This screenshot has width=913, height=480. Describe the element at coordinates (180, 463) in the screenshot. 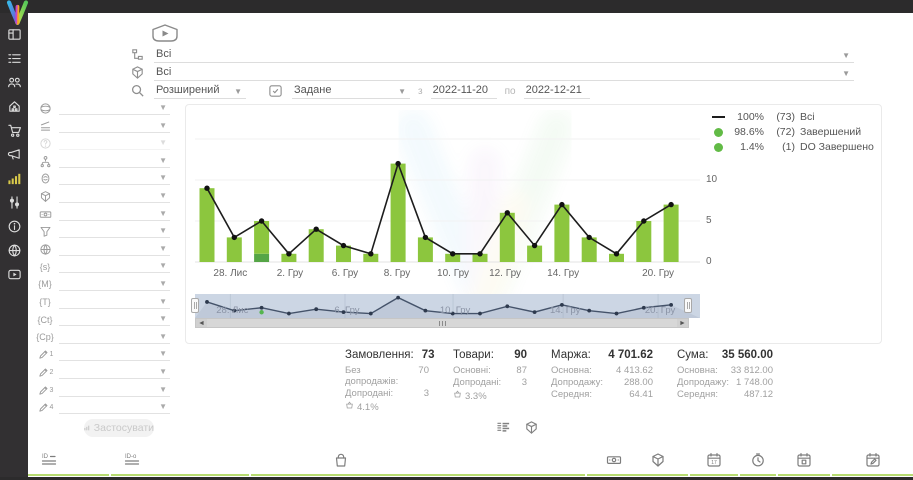

I see `table-header-id-o-lines: ID-o` at that location.